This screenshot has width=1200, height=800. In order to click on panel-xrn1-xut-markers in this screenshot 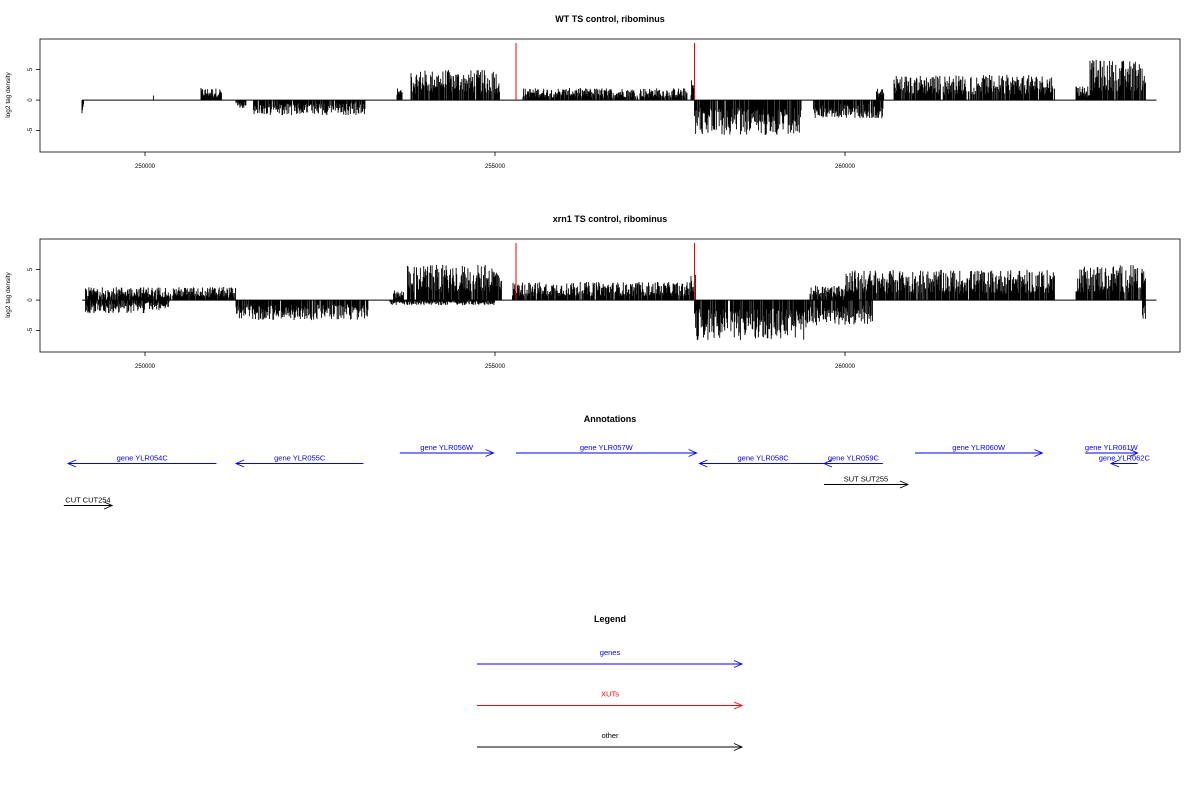, I will do `click(605, 272)`.